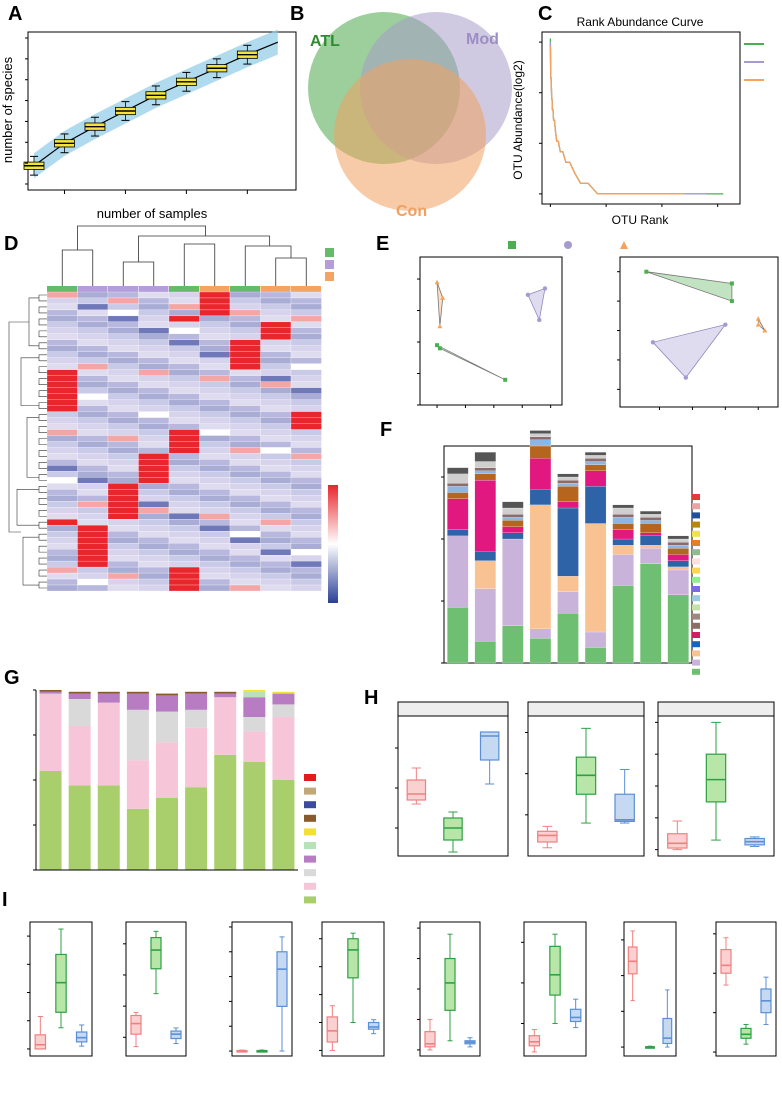 The height and width of the screenshot is (1108, 782). I want to click on panel-a-ylabel: number of species, so click(7, 109).